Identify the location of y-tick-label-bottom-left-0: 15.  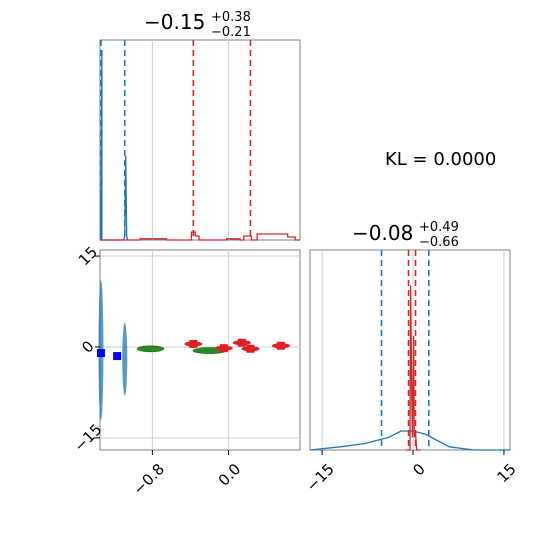
(88, 256).